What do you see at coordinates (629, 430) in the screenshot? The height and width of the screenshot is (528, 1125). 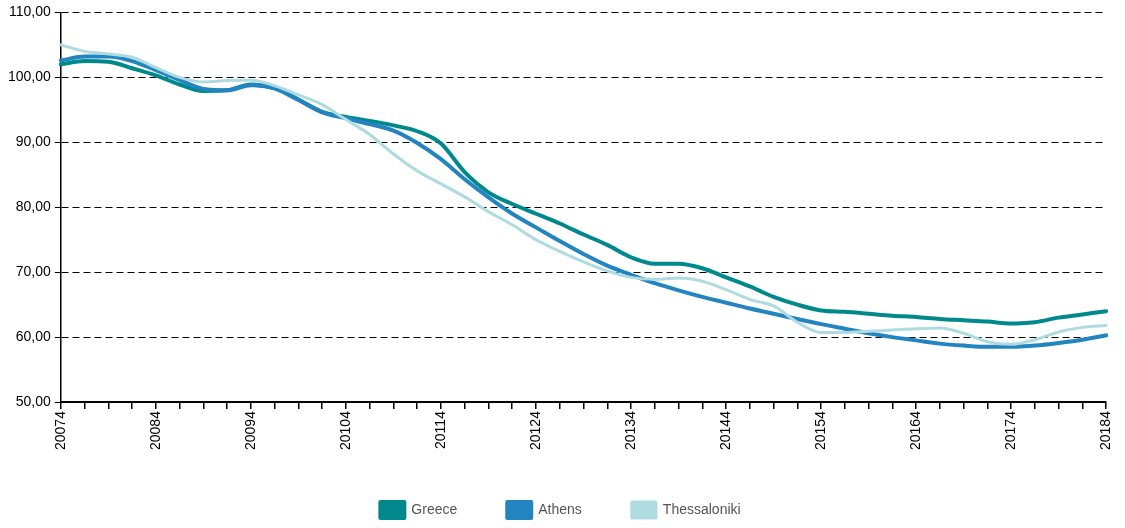 I see `x-tick-label: 20134` at bounding box center [629, 430].